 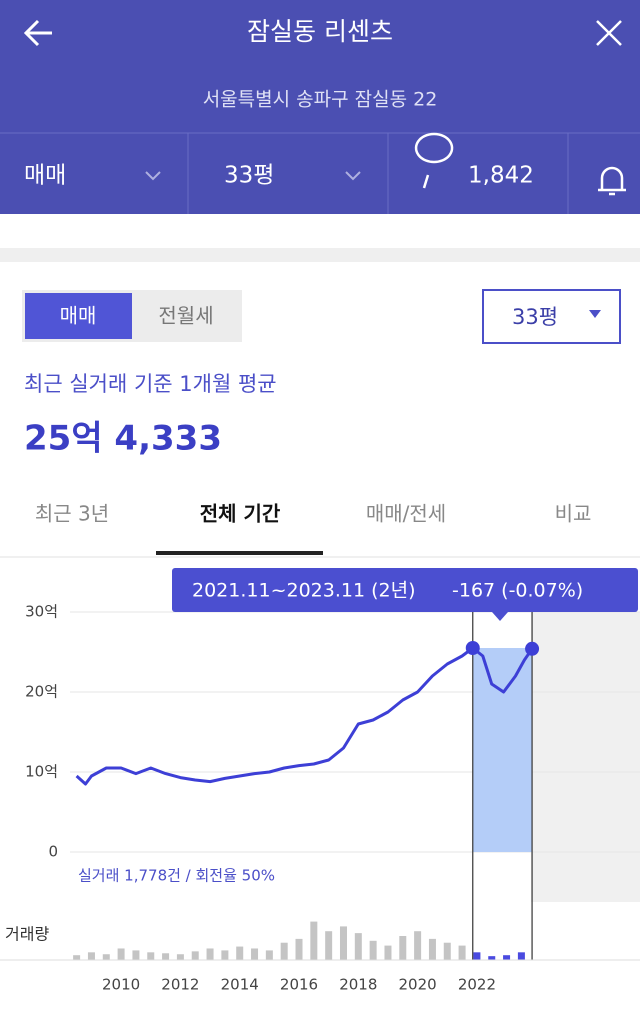 I want to click on bell-button, so click(x=612, y=181).